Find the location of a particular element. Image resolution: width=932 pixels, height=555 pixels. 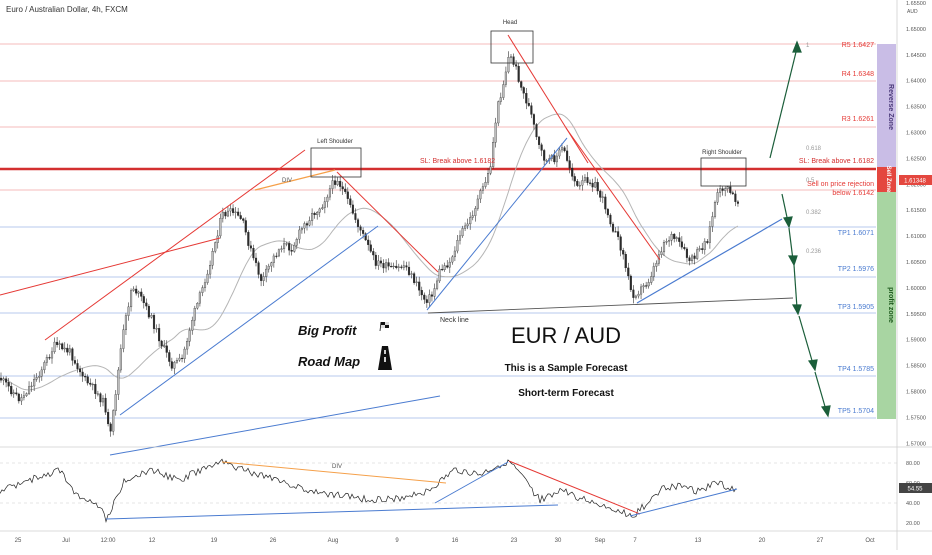

reverse-zone is located at coordinates (886, 105).